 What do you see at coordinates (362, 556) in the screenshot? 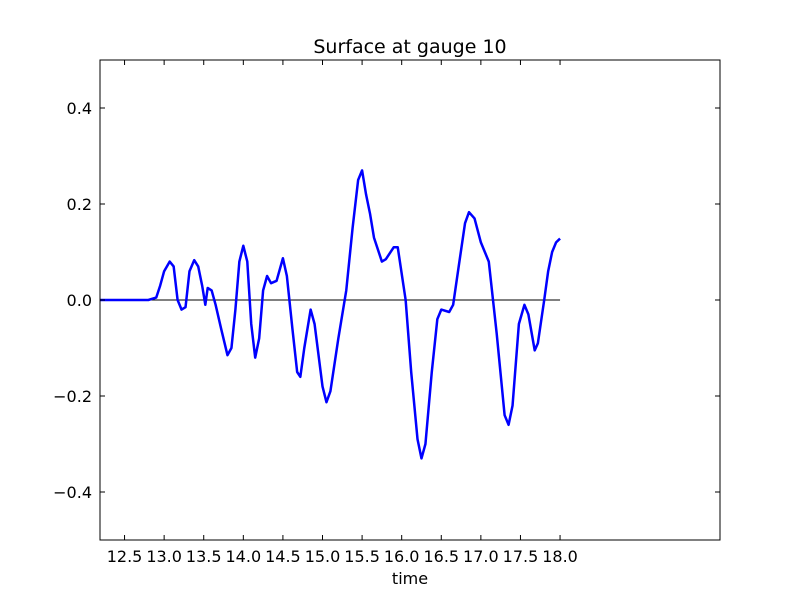
I see `x-tick-label: 15.5` at bounding box center [362, 556].